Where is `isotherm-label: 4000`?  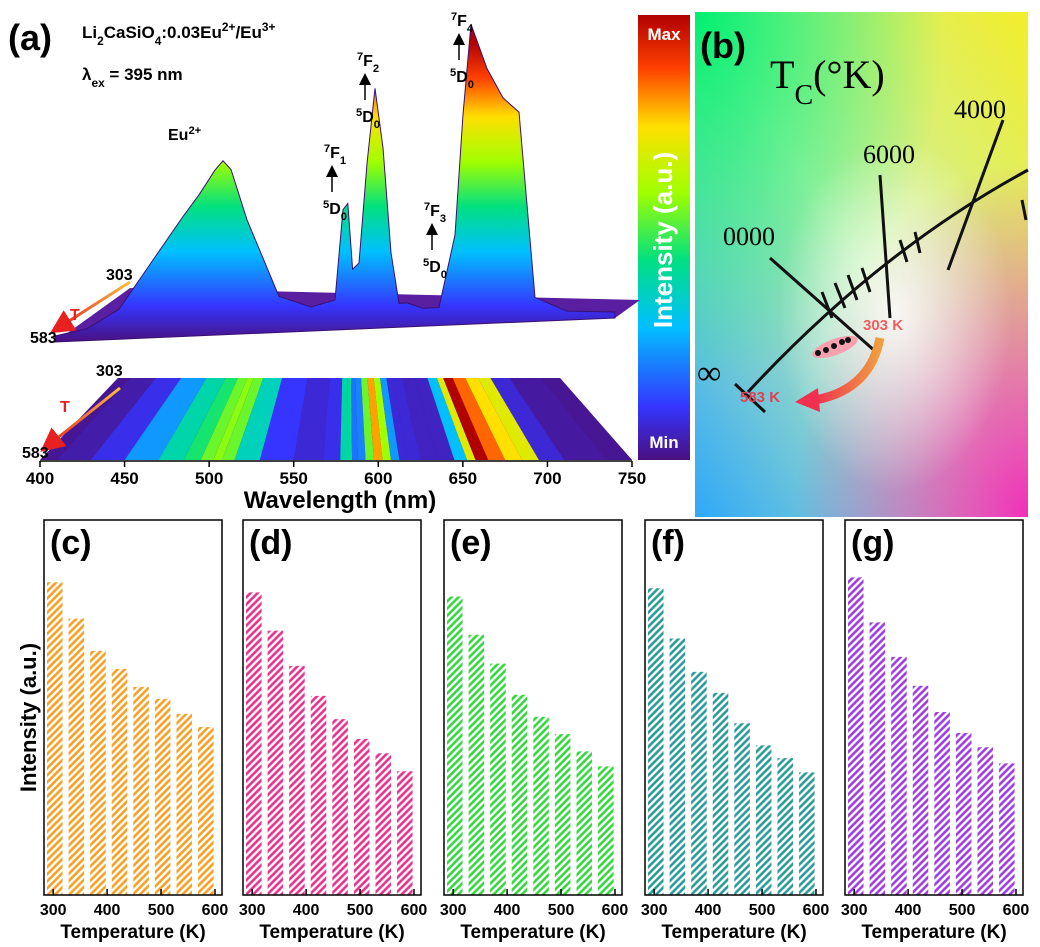 isotherm-label: 4000 is located at coordinates (980, 109).